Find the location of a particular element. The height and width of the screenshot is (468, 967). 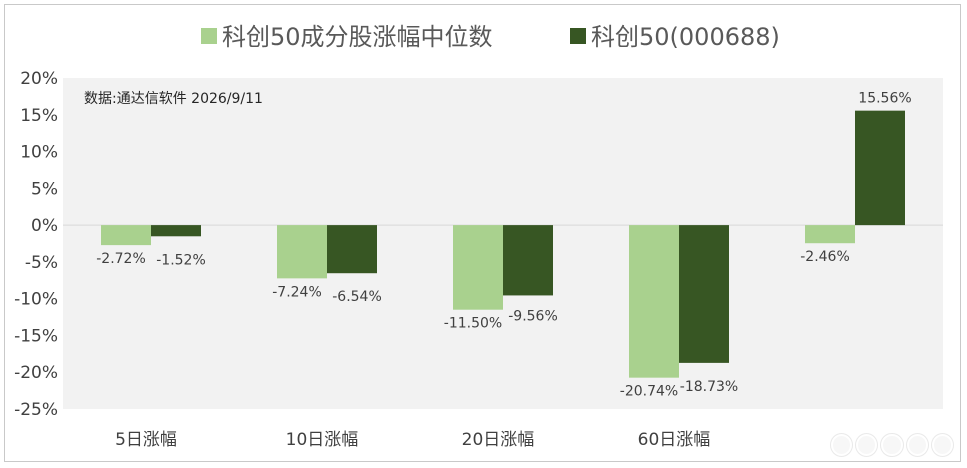

y-tick-label: -15% is located at coordinates (36, 336).